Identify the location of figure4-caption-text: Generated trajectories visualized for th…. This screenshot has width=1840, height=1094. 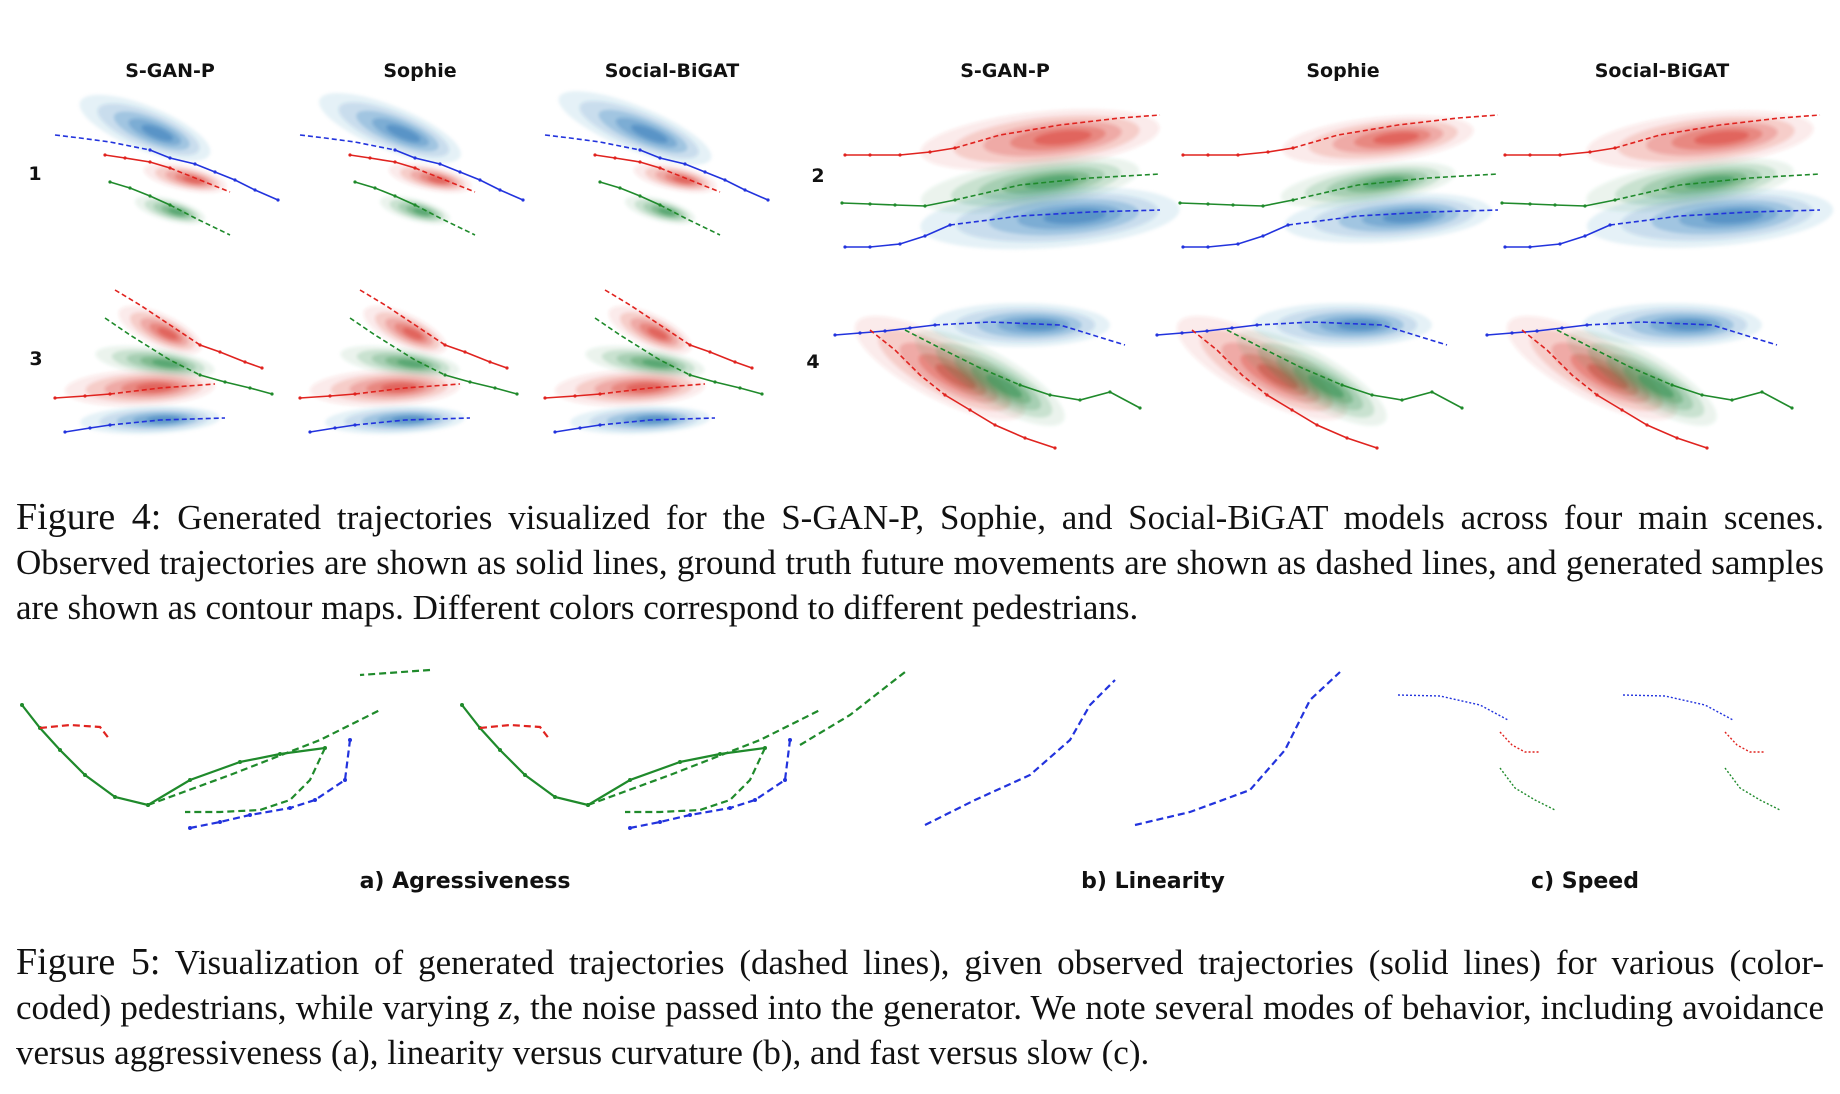
(920, 562).